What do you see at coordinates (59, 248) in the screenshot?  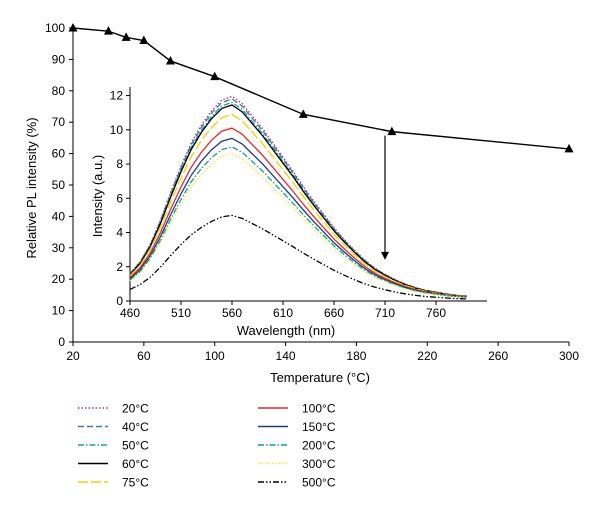 I see `outer-y-tick-label: 30` at bounding box center [59, 248].